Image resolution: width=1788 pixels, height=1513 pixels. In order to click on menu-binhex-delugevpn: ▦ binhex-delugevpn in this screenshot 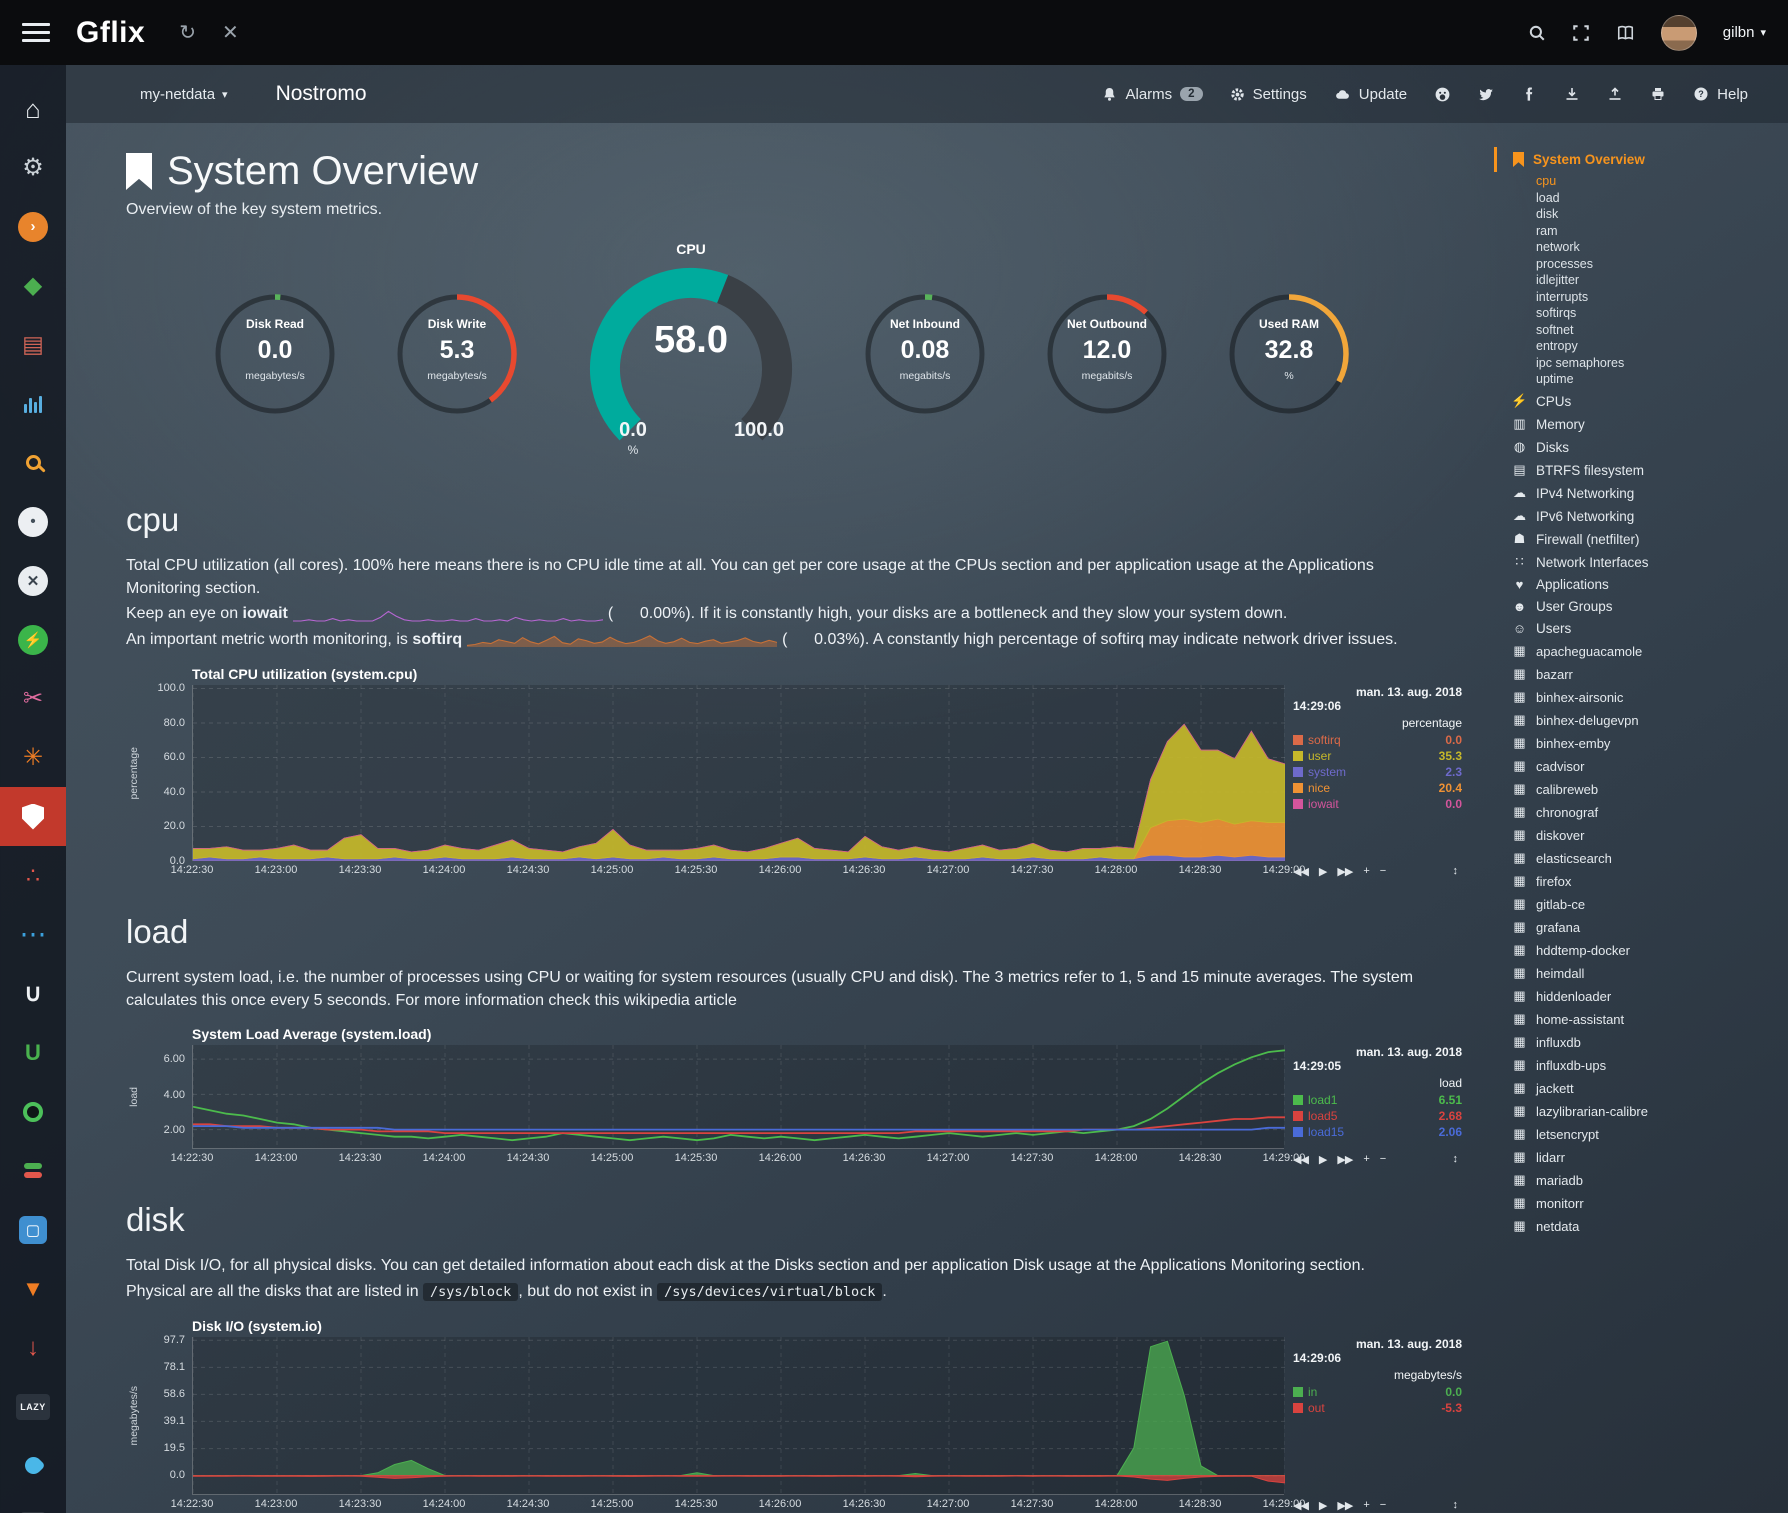, I will do `click(1646, 720)`.